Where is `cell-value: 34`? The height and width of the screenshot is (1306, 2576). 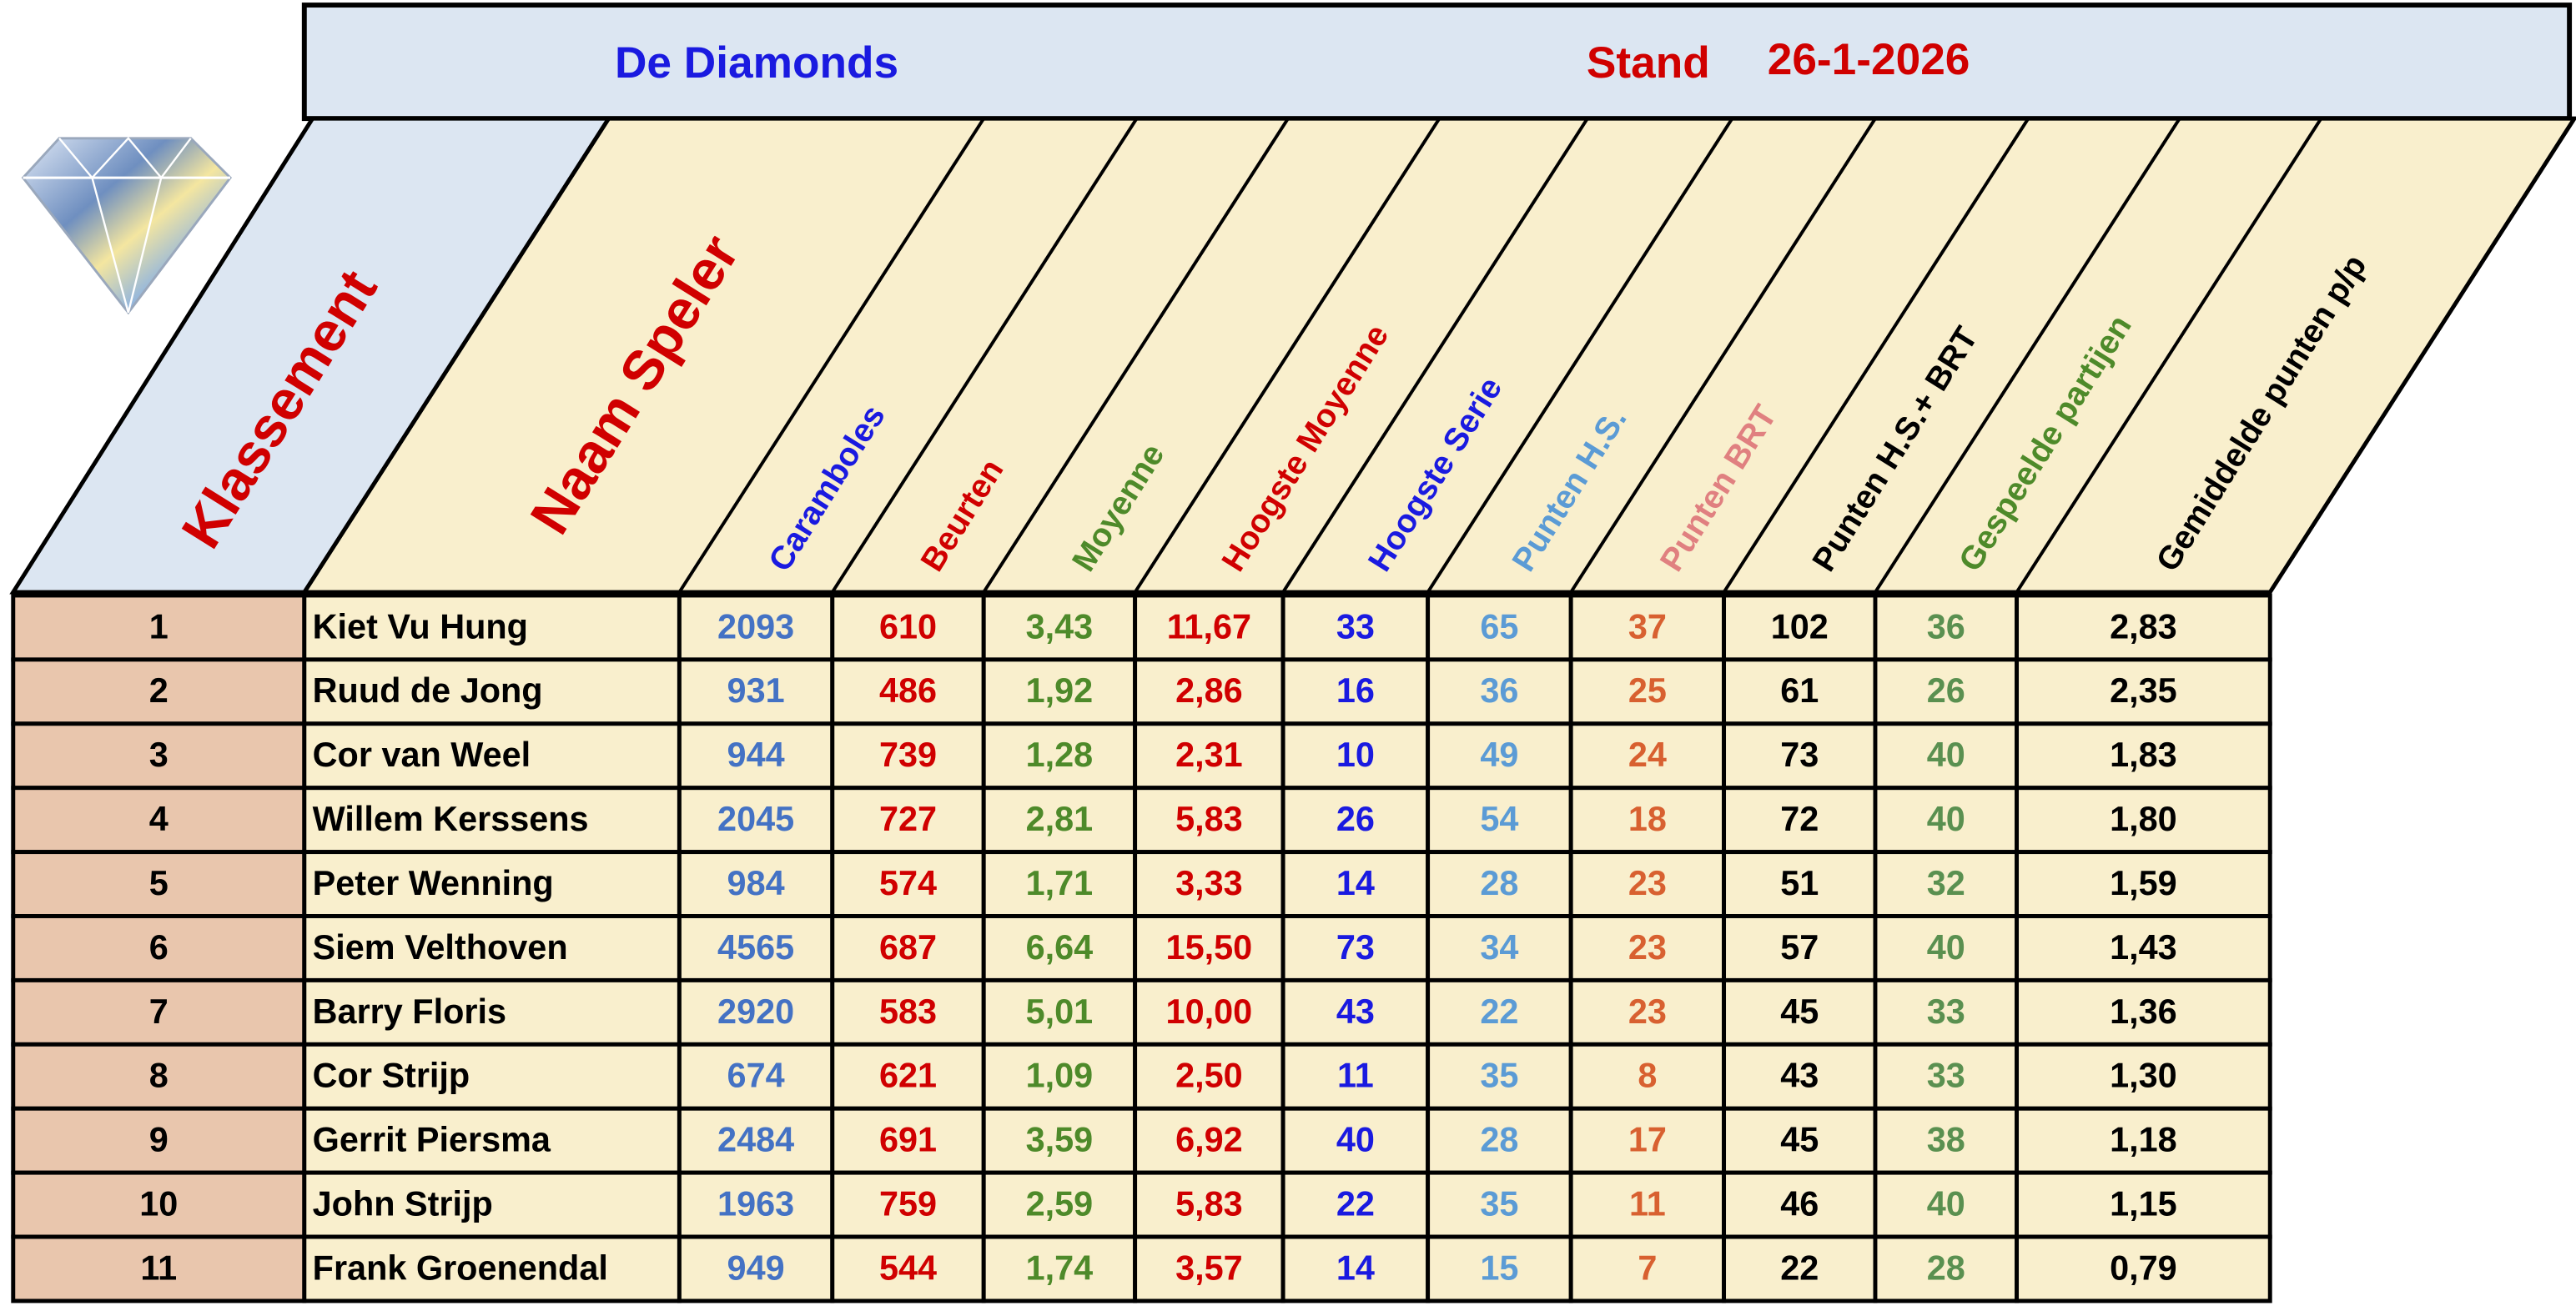
cell-value: 34 is located at coordinates (1499, 948).